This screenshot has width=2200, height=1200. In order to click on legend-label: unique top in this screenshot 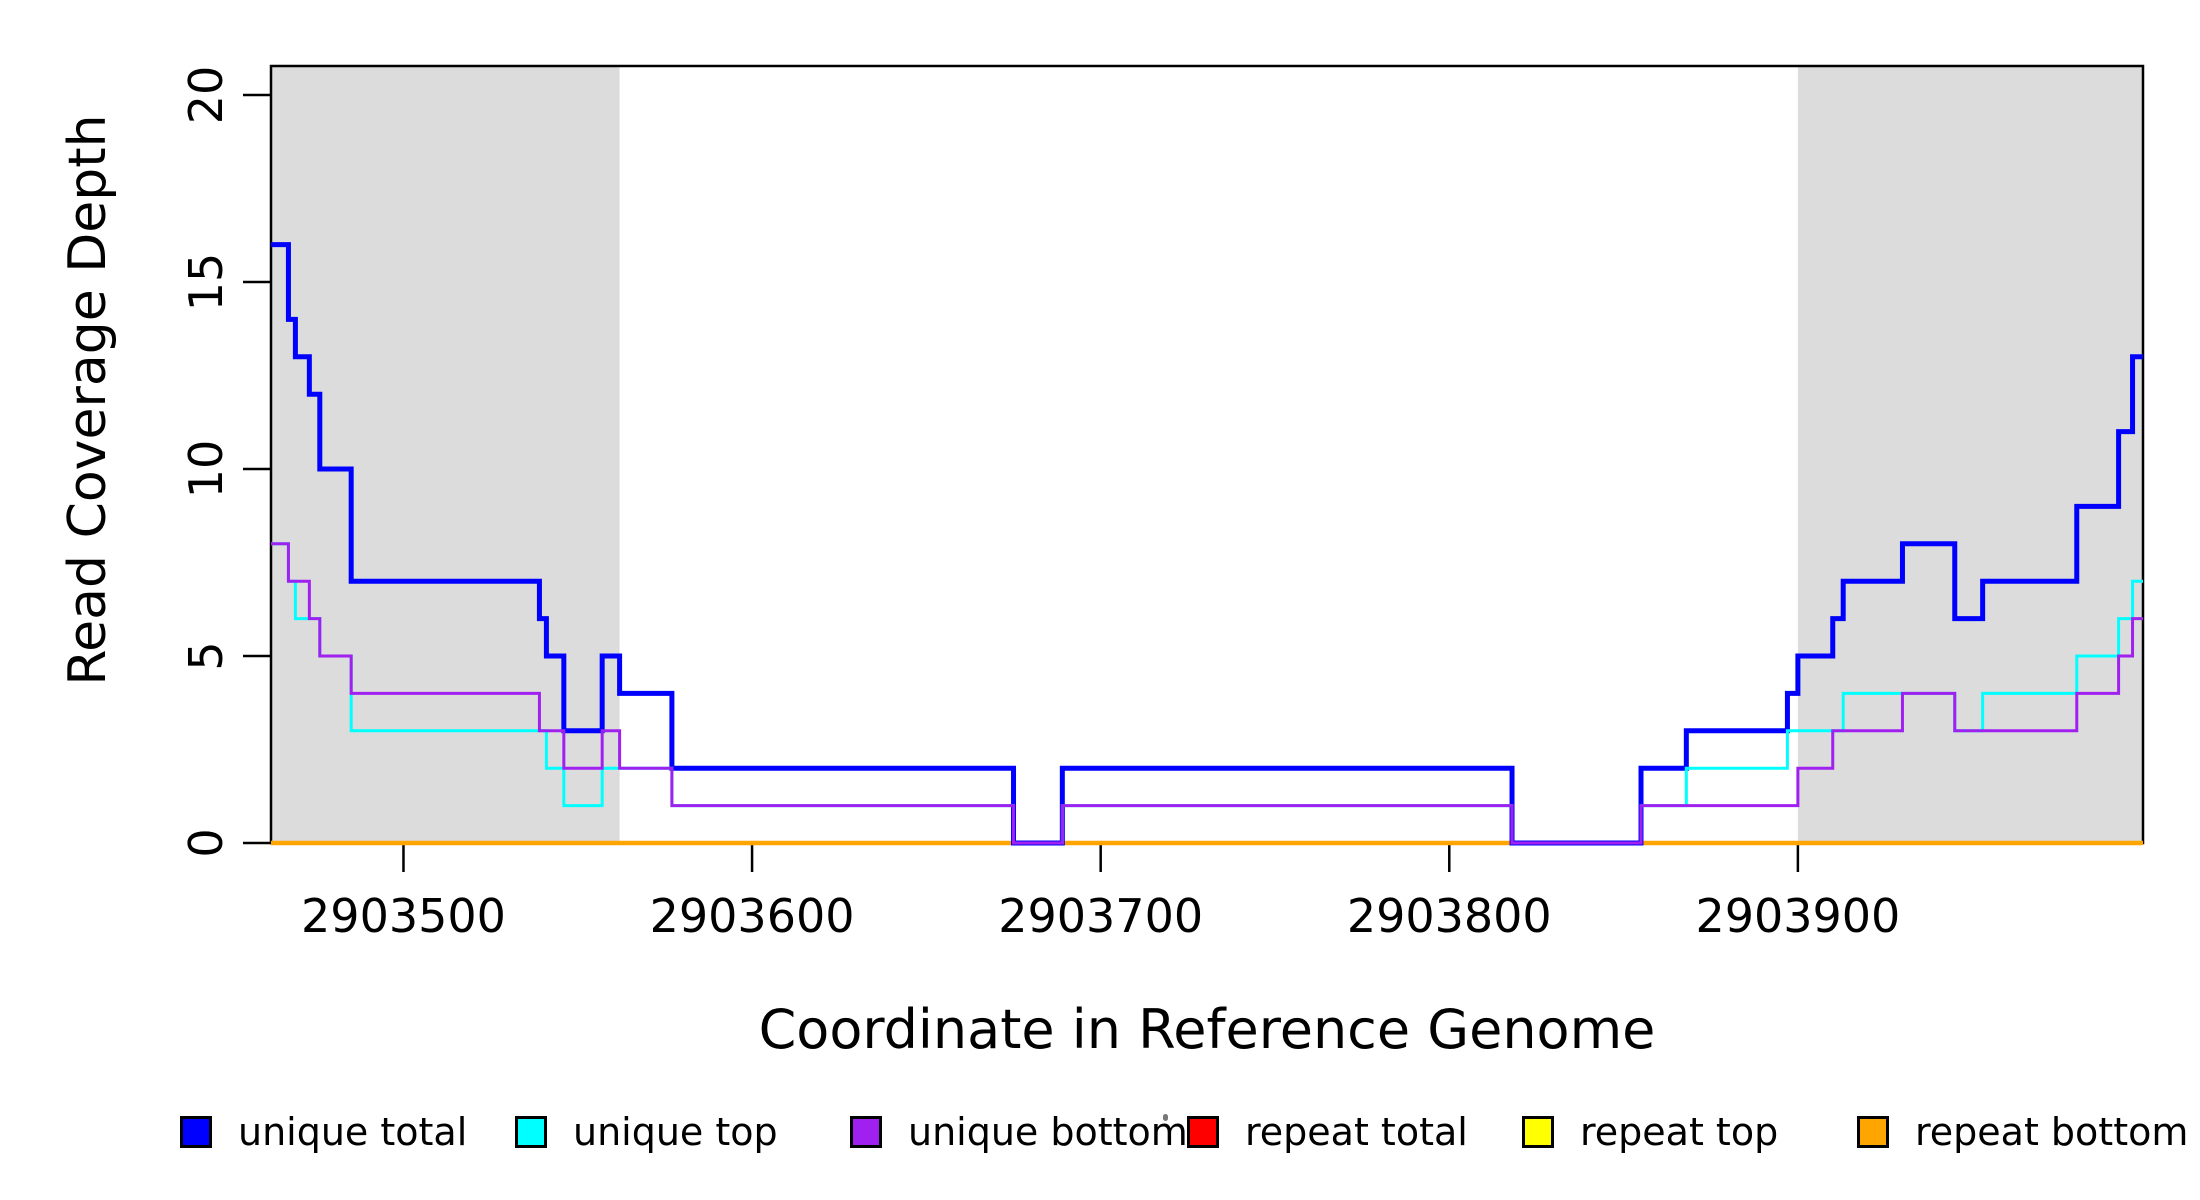, I will do `click(675, 1132)`.